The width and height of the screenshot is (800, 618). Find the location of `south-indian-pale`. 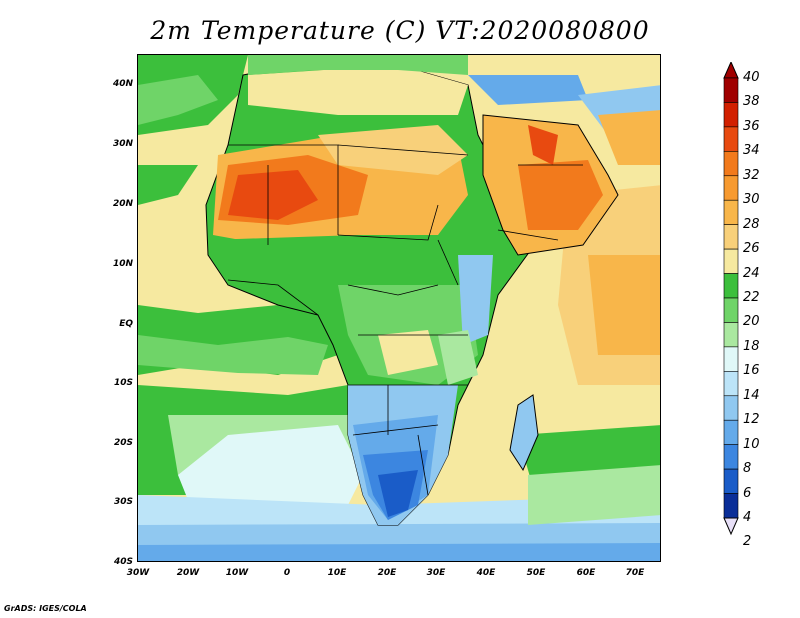

south-indian-pale is located at coordinates (594, 495).